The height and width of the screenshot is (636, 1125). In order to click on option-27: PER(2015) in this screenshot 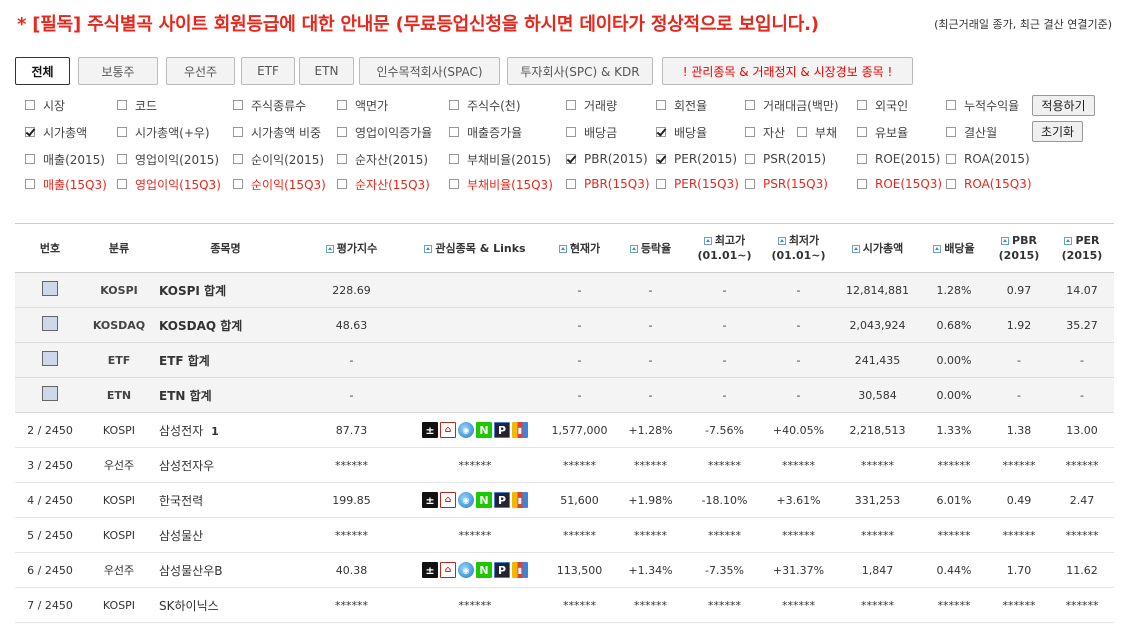, I will do `click(696, 159)`.